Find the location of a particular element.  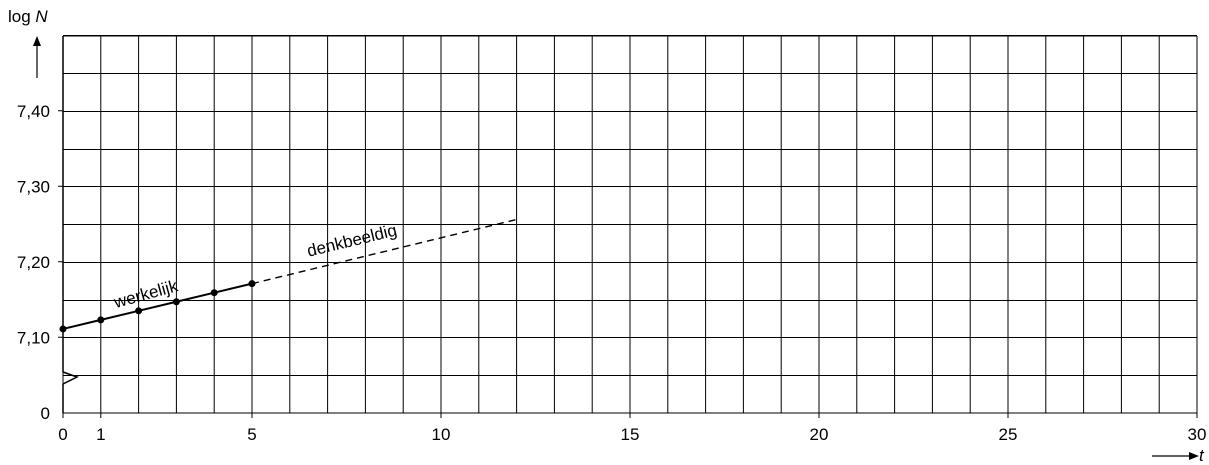

y-tick-label: 7,20 is located at coordinates (33, 262).